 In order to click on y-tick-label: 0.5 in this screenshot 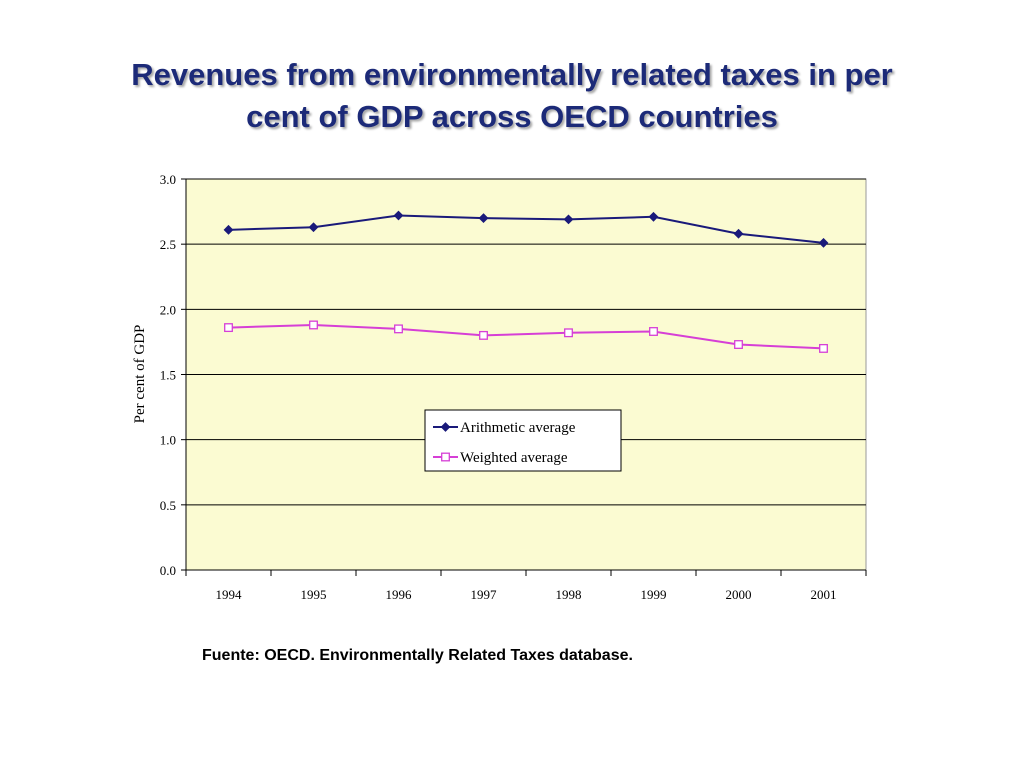, I will do `click(168, 505)`.